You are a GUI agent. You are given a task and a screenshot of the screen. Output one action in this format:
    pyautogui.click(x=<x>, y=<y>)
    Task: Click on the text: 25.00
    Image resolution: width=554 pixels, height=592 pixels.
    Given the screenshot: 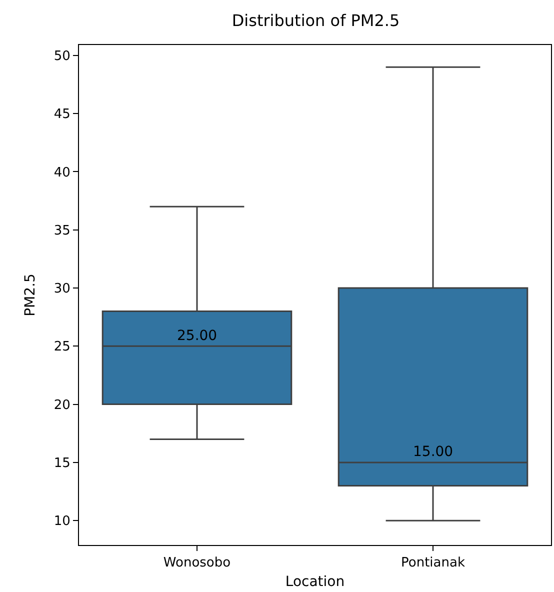 What is the action you would take?
    pyautogui.click(x=197, y=336)
    